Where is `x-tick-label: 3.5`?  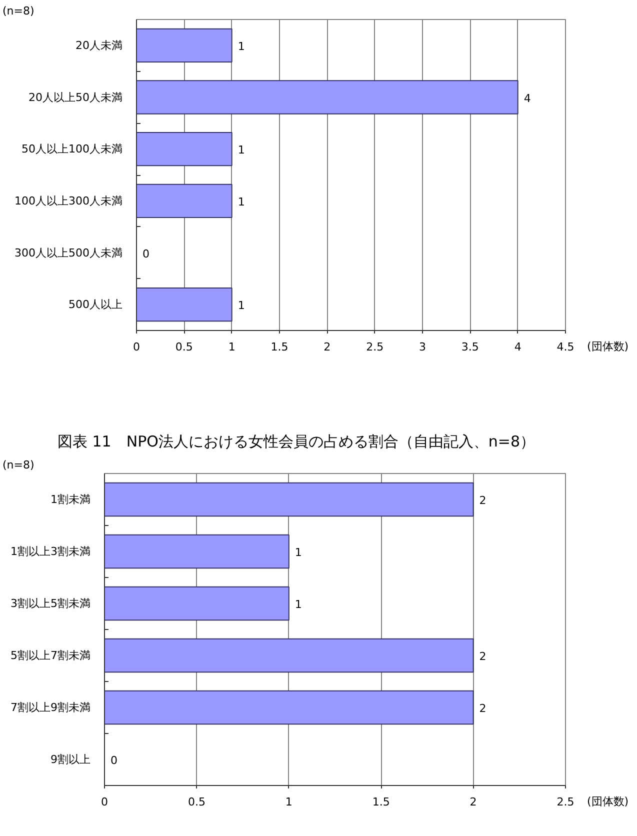 x-tick-label: 3.5 is located at coordinates (470, 347).